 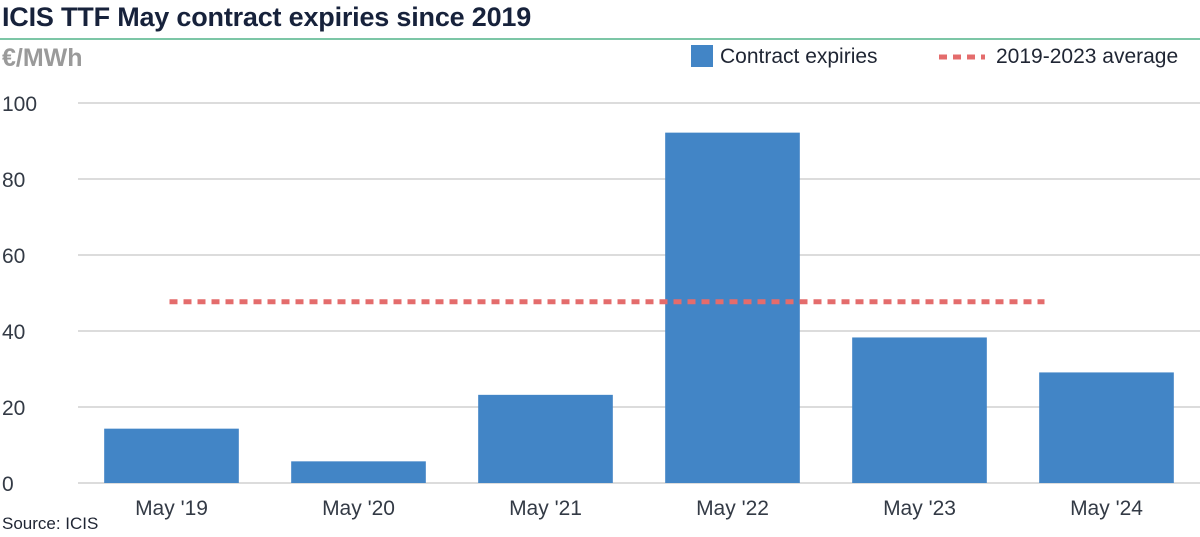 I want to click on title-divider, so click(x=600, y=39).